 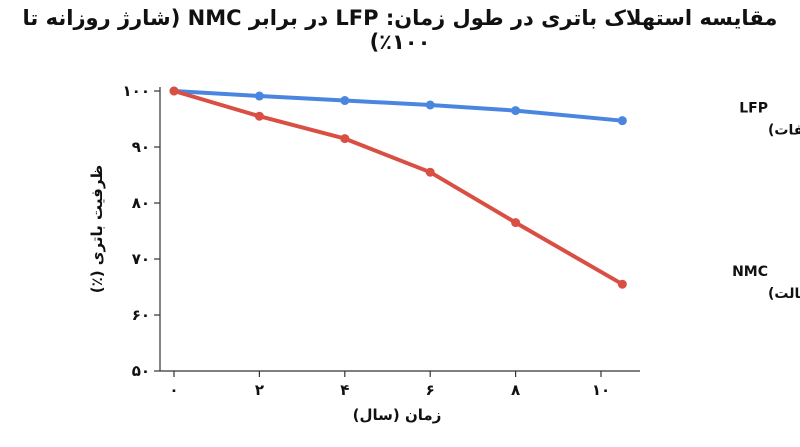 I want to click on y-tick-label: ۹۰, so click(x=141, y=147).